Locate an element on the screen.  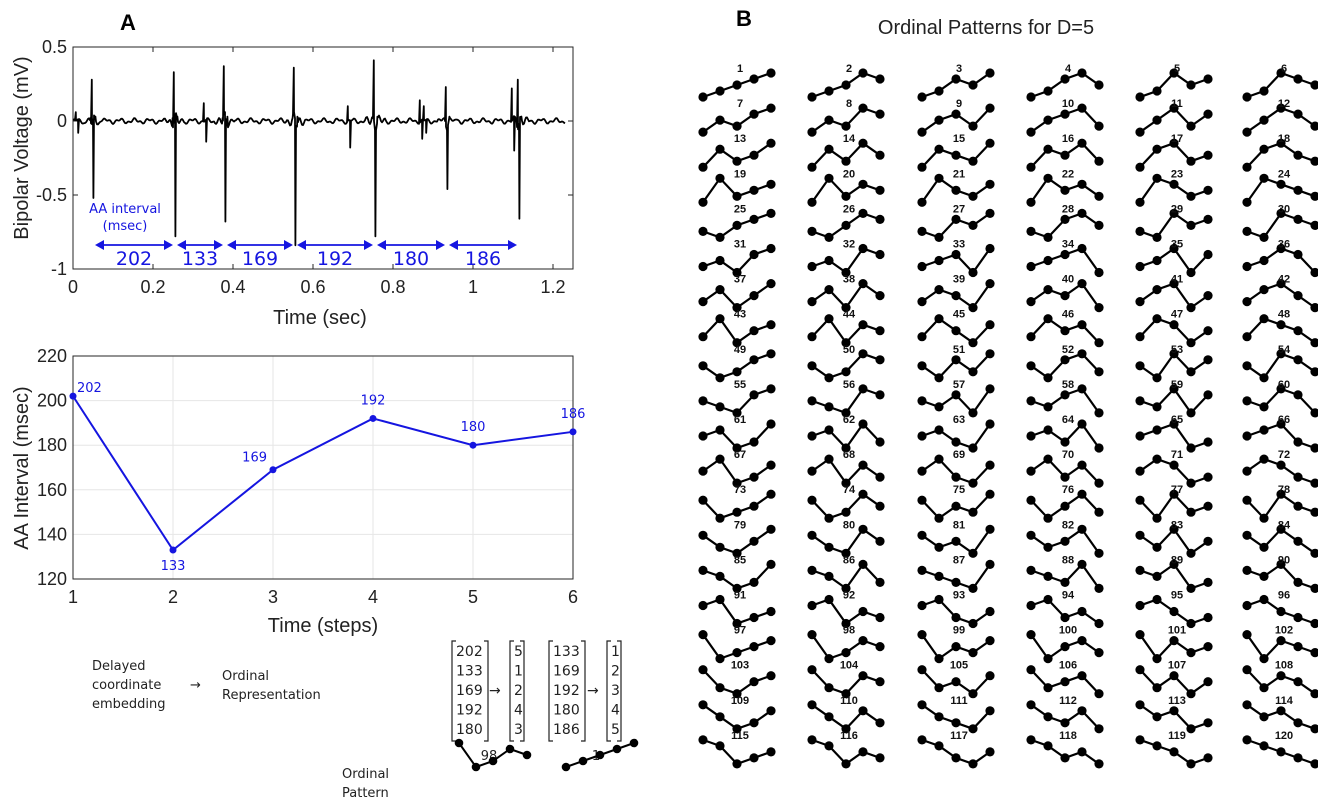
ordinal-pattern-number: 95 is located at coordinates (1177, 596).